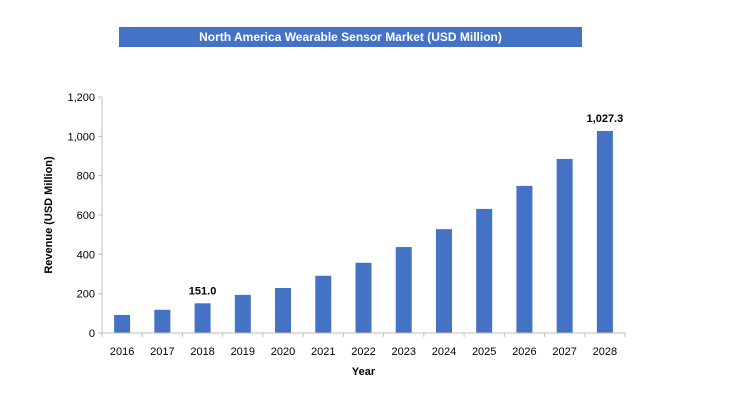 This screenshot has width=743, height=410. What do you see at coordinates (323, 304) in the screenshot?
I see `bar-2021` at bounding box center [323, 304].